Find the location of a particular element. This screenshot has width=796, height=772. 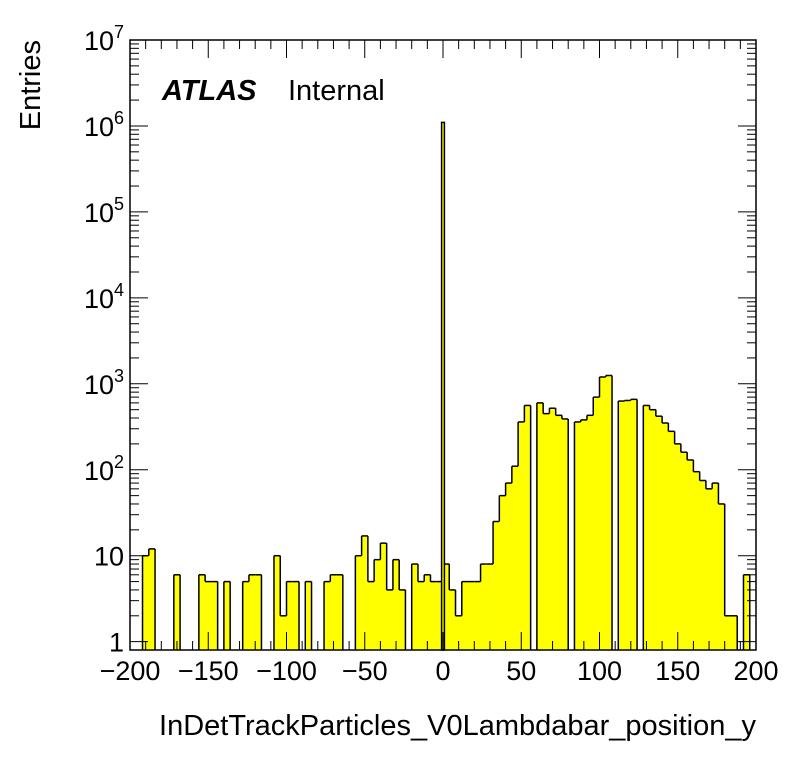

y-tick-label: 10⁴ is located at coordinates (104, 297).